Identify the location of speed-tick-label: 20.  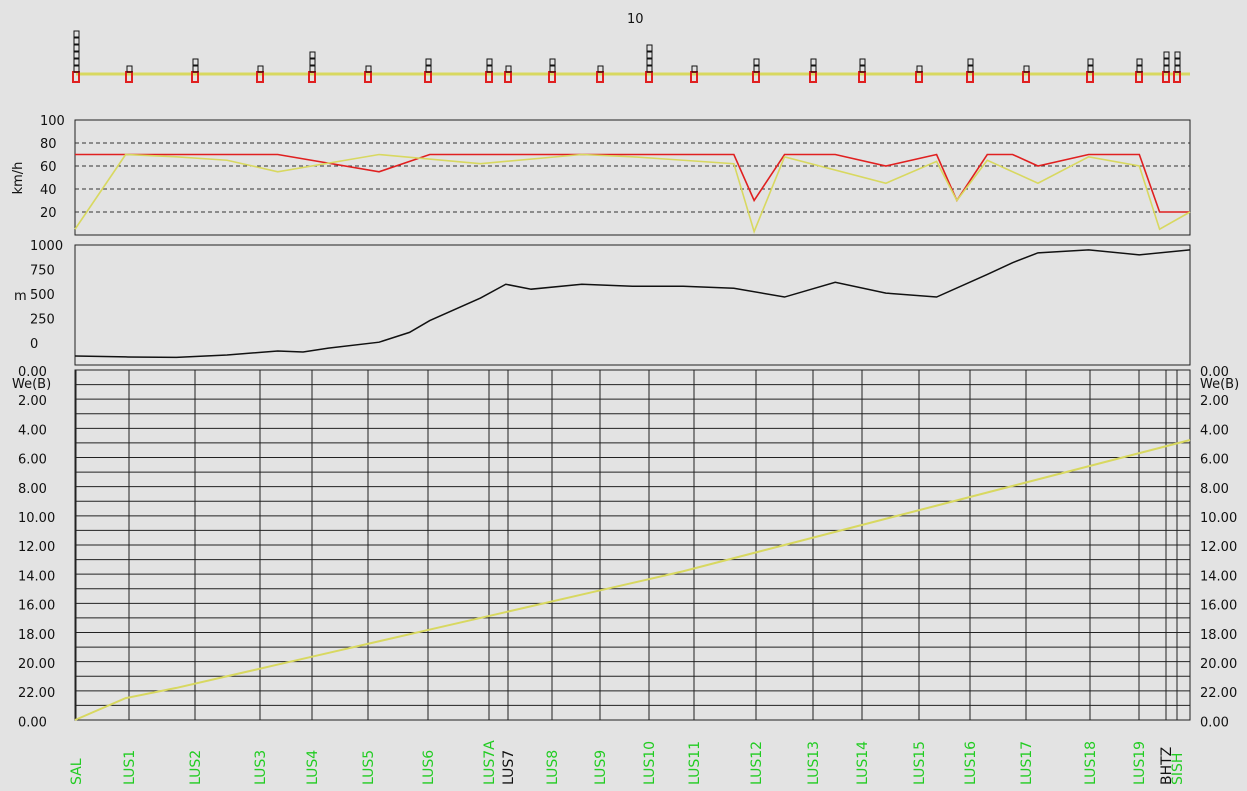
(48, 213).